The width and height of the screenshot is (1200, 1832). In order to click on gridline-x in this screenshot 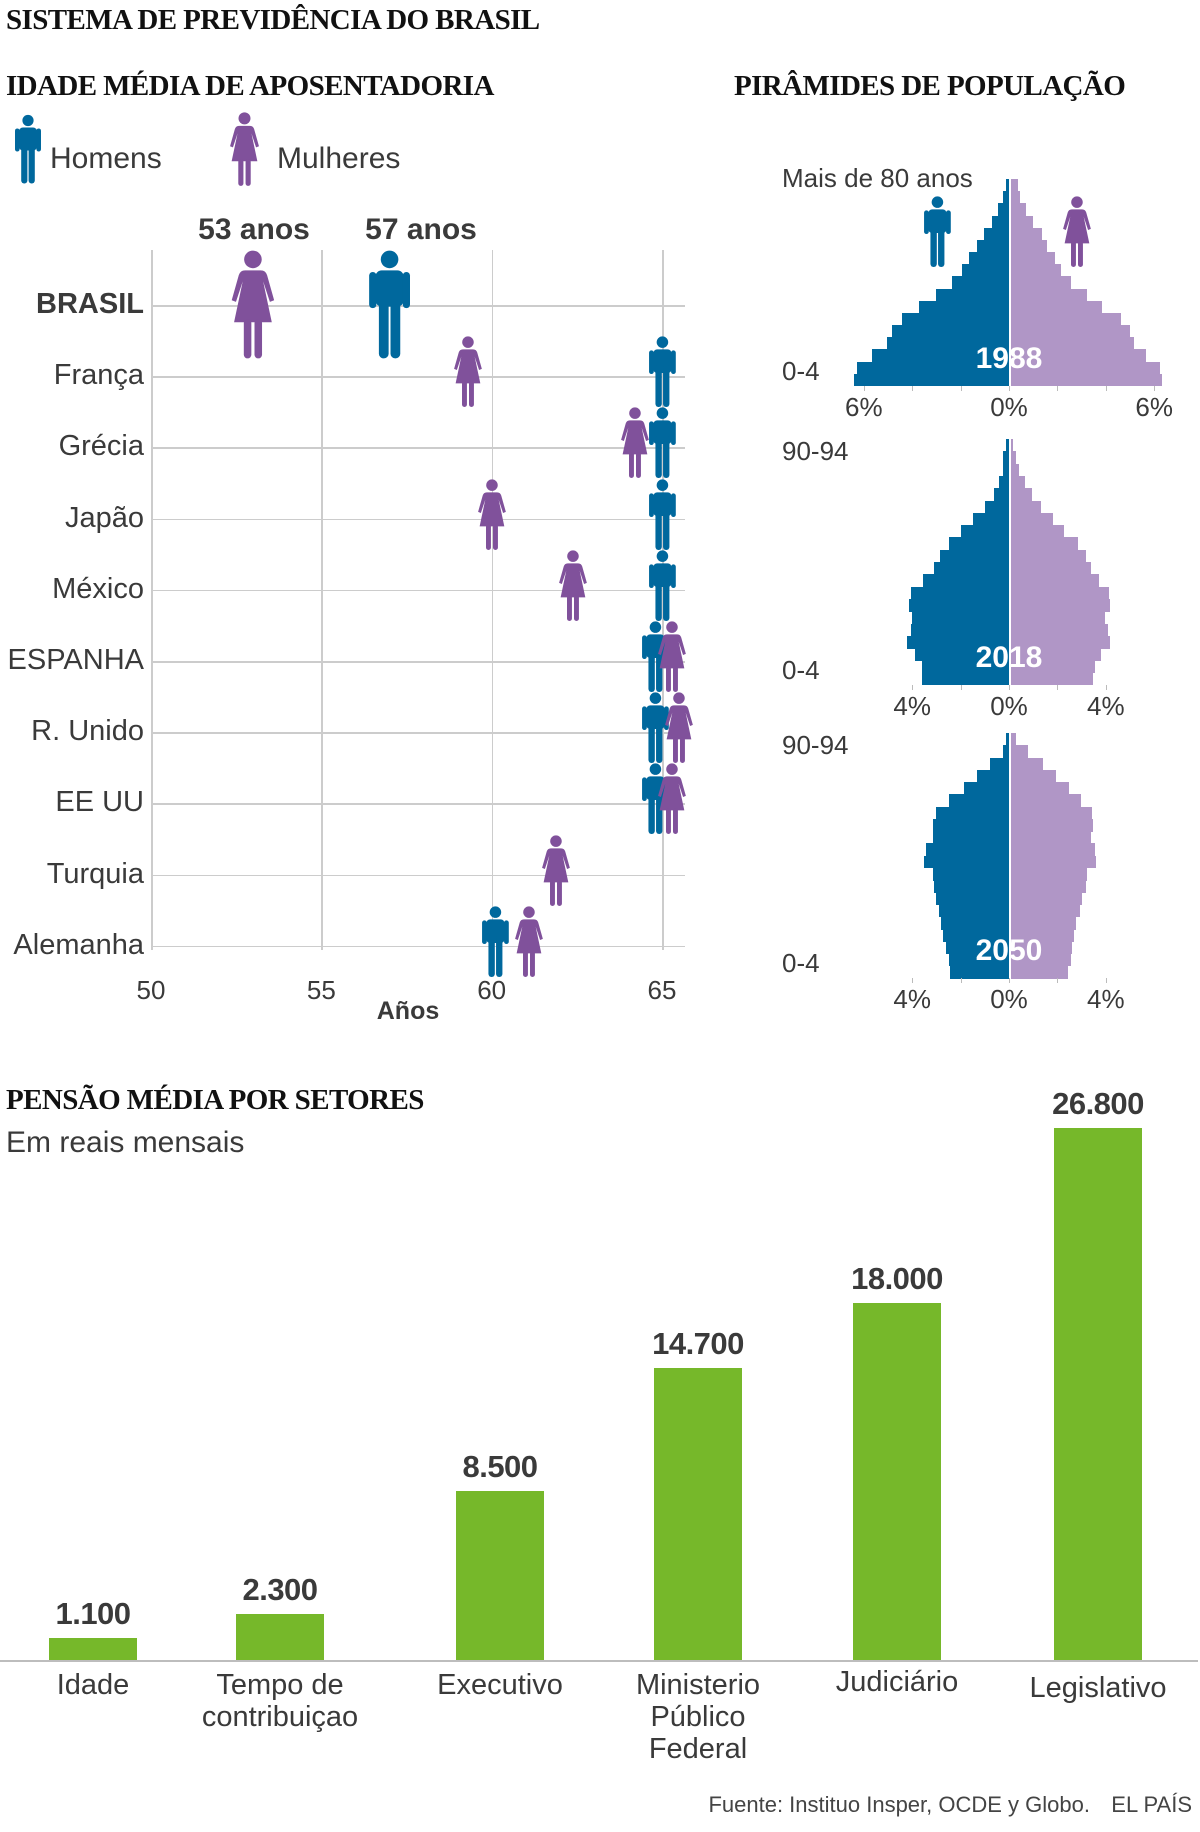, I will do `click(152, 600)`.